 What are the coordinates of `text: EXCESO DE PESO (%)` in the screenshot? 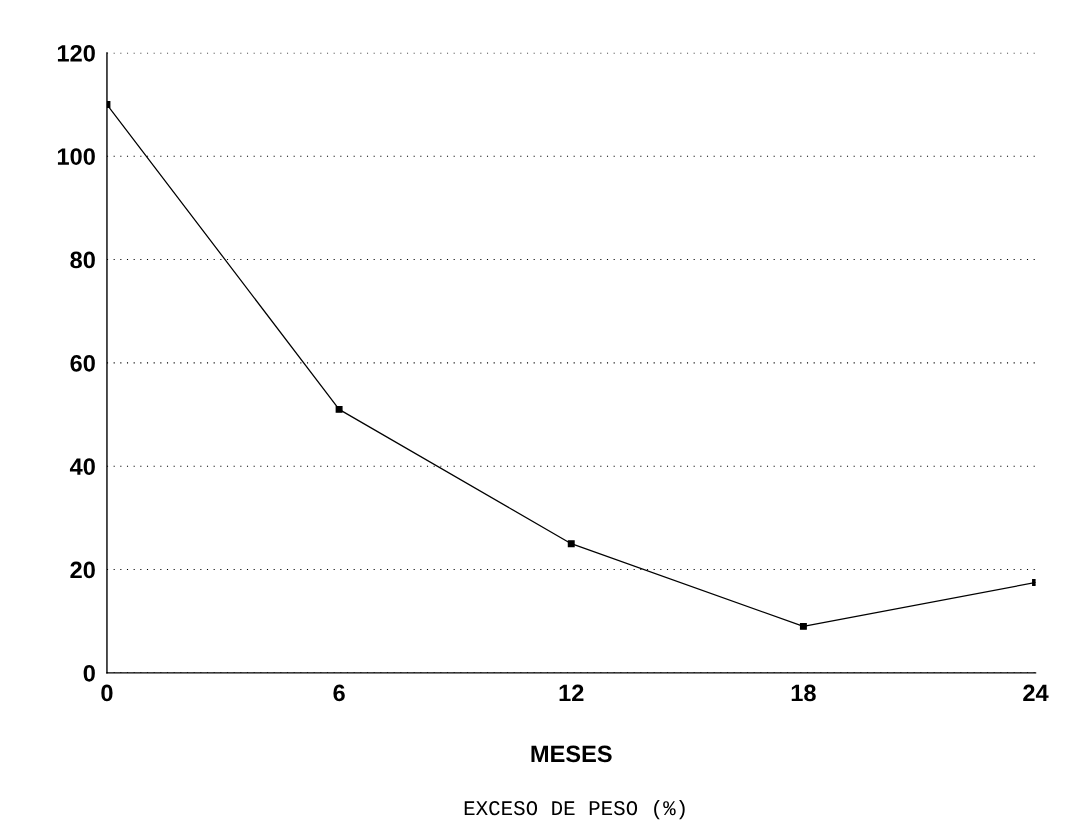 It's located at (574, 809).